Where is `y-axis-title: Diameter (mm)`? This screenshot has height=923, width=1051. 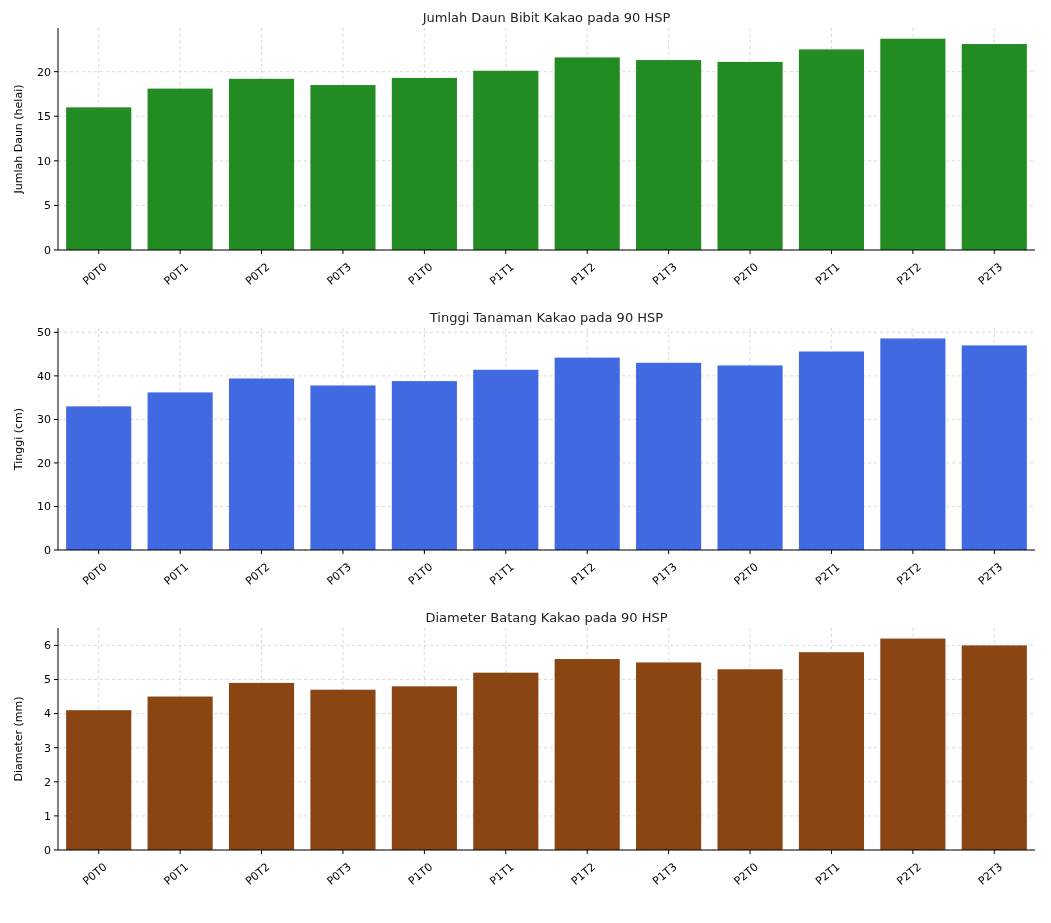
y-axis-title: Diameter (mm) is located at coordinates (18, 739).